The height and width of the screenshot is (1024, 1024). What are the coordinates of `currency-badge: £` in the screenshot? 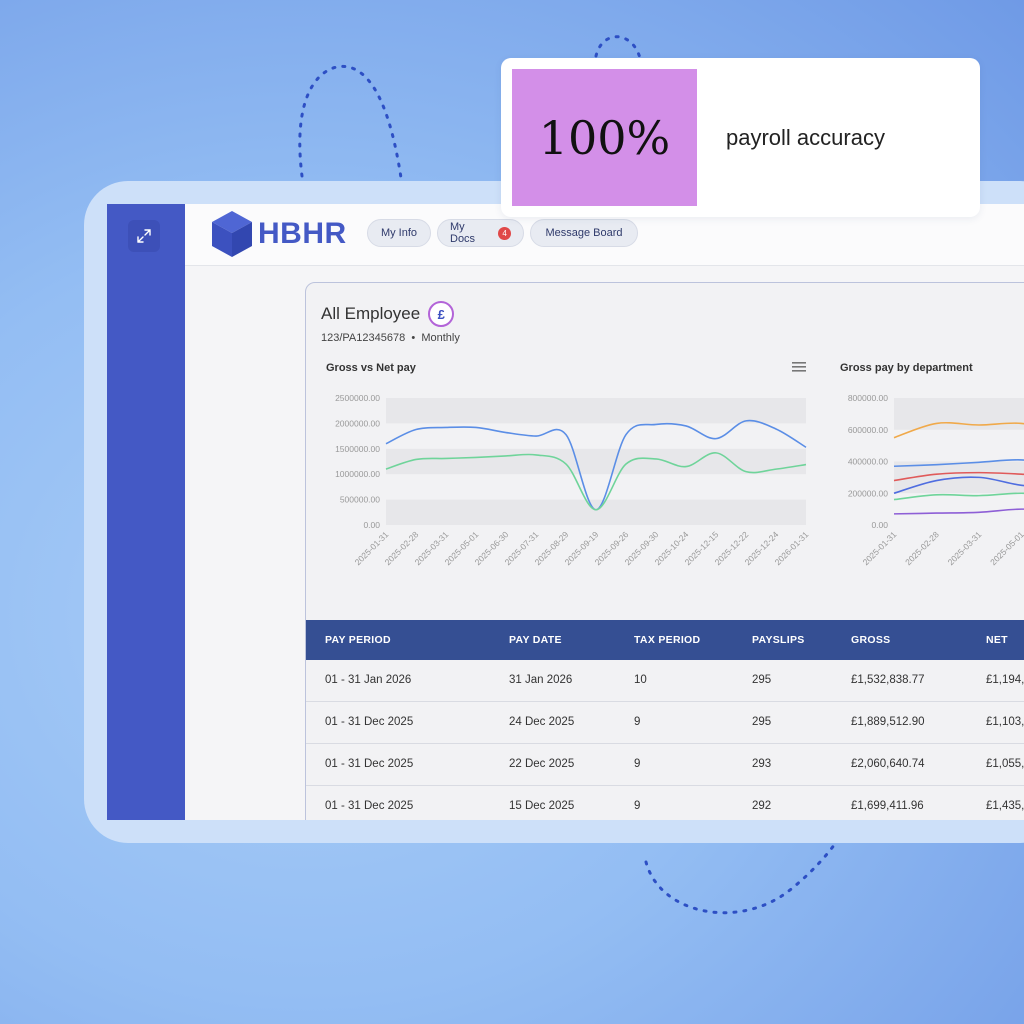 It's located at (441, 314).